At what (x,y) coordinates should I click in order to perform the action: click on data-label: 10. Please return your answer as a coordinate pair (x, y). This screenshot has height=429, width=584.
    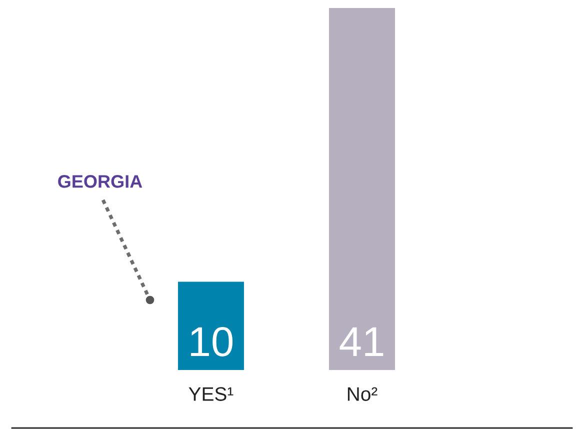
    Looking at the image, I should click on (211, 341).